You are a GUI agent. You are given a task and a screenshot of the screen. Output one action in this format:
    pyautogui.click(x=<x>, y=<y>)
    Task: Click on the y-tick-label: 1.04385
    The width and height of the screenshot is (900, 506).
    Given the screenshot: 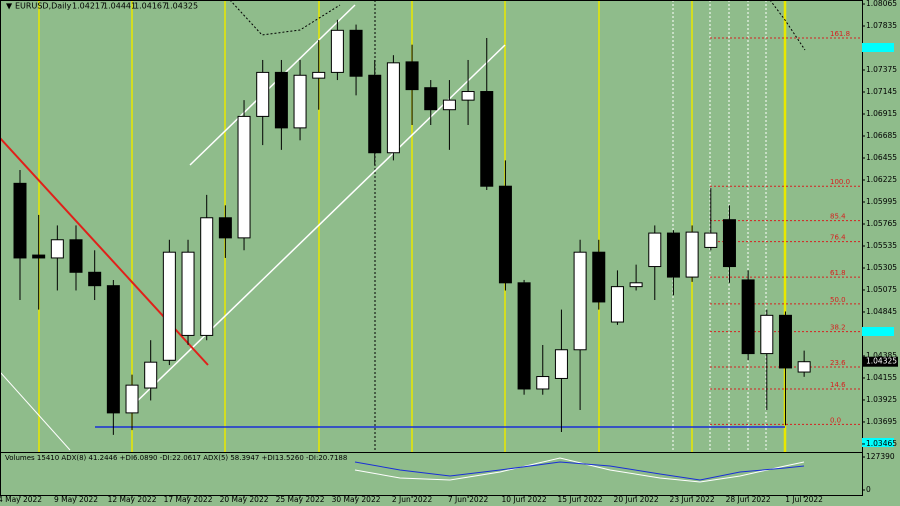 What is the action you would take?
    pyautogui.click(x=881, y=355)
    